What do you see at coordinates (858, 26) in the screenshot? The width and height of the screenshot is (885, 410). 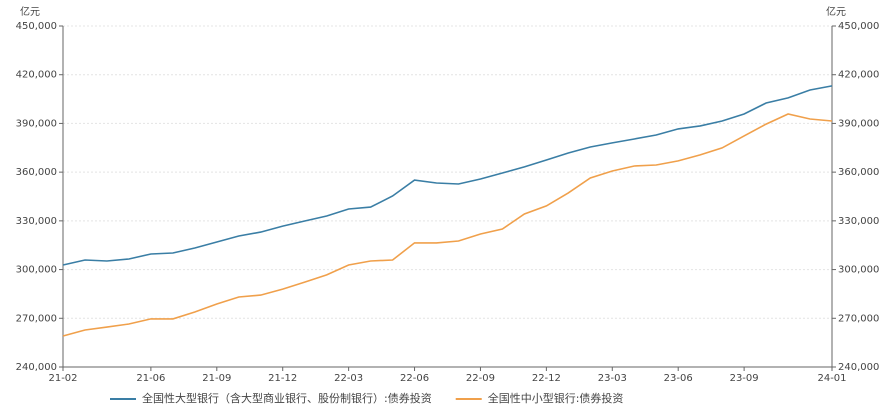 I see `y2-tick-label: 450,000` at bounding box center [858, 26].